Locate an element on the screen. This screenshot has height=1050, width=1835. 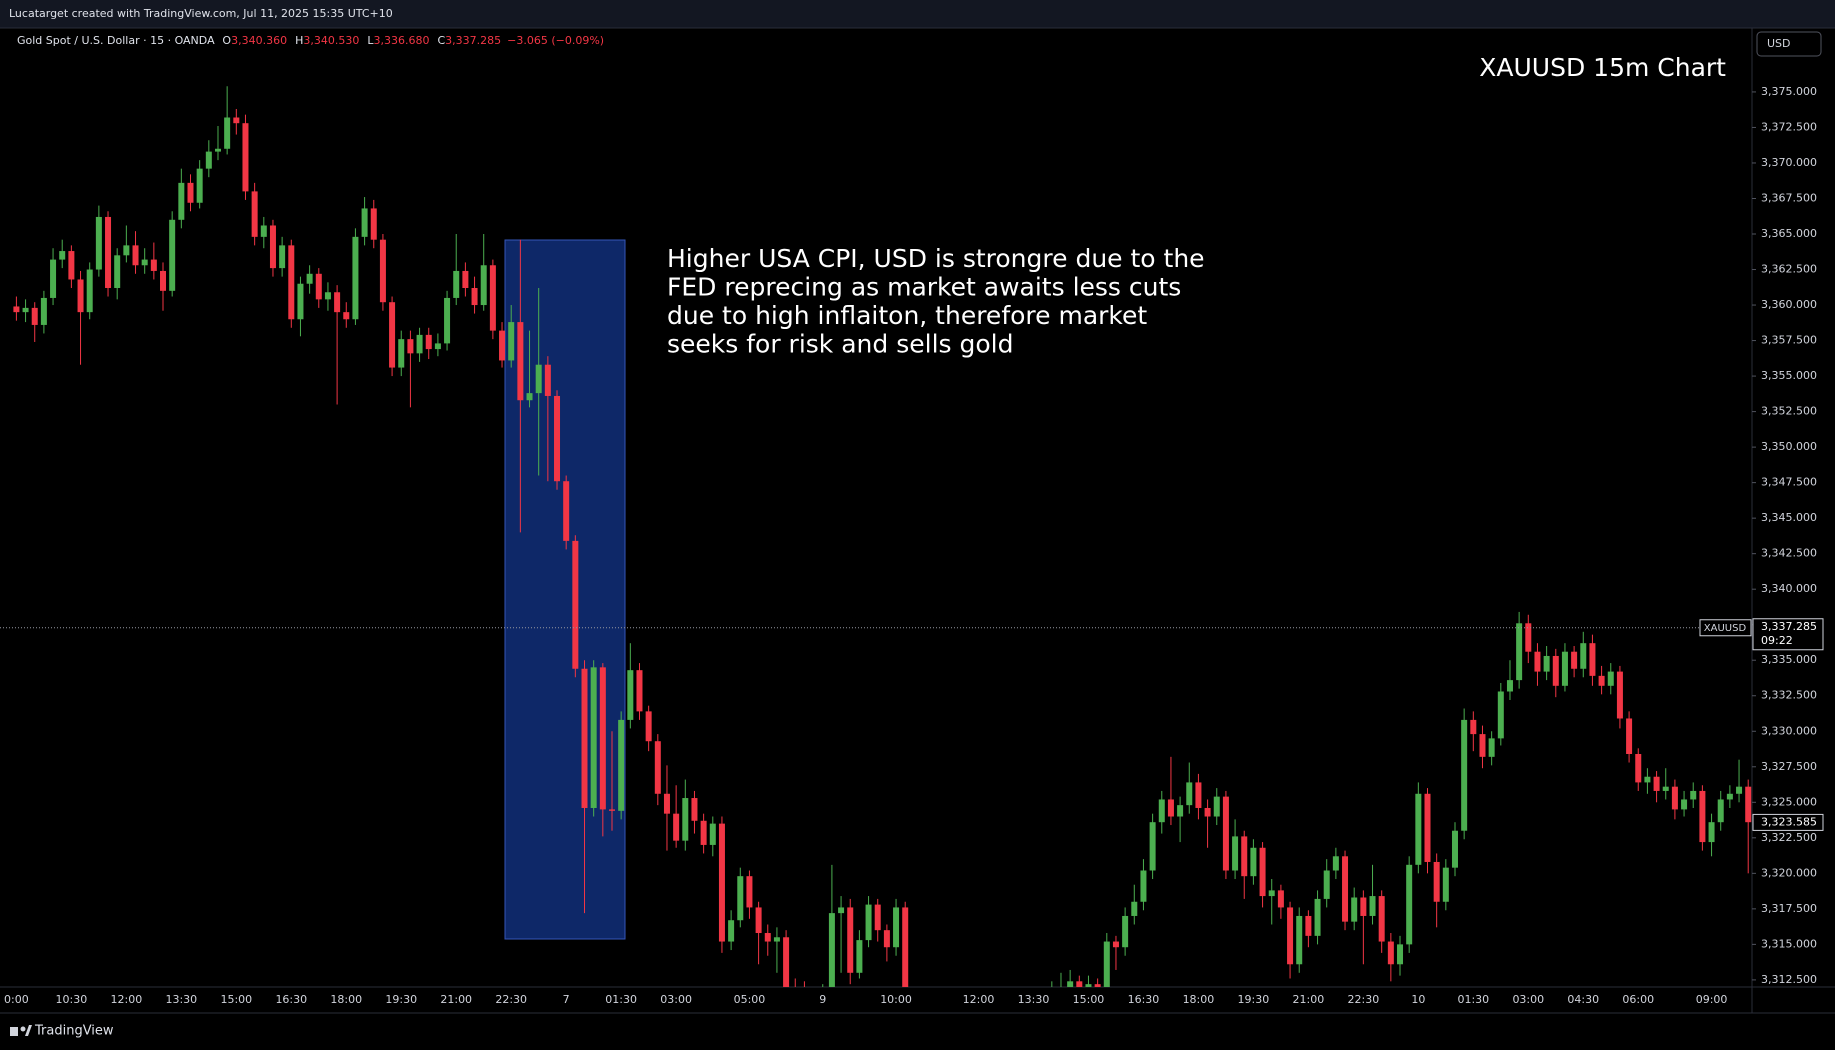
x-tick-label: 18:00 is located at coordinates (346, 999).